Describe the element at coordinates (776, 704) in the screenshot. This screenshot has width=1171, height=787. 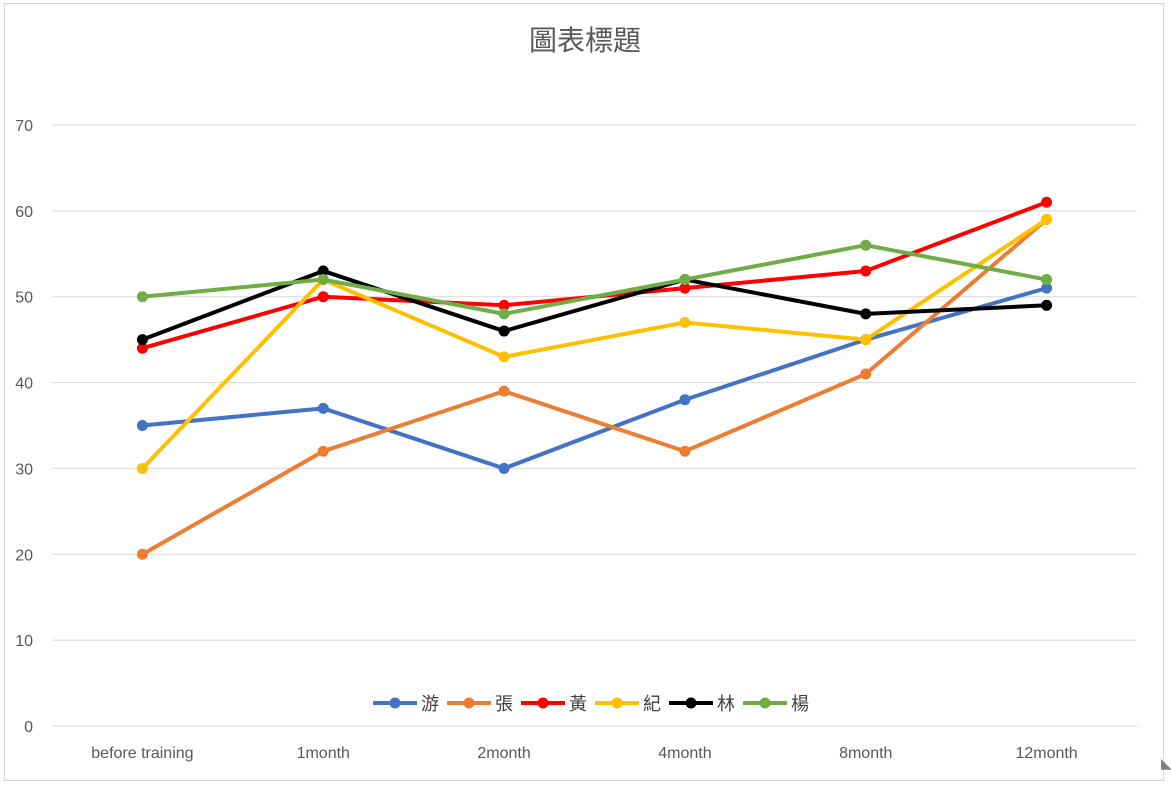
I see `legend-item-5: 楊` at that location.